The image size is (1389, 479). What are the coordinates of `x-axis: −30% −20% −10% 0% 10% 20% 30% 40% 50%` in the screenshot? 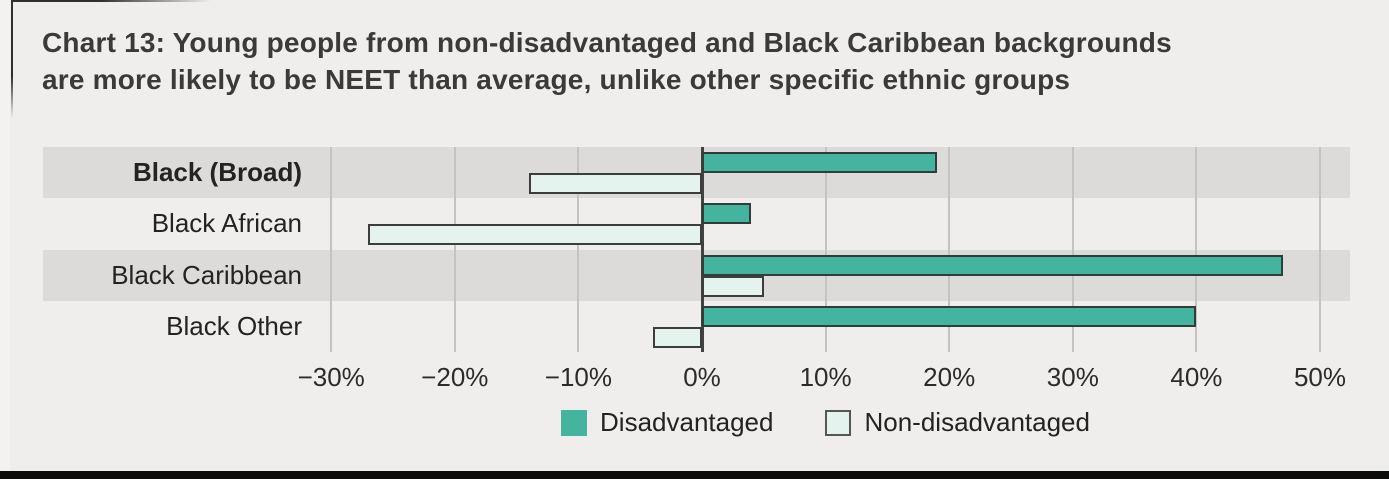 It's located at (696, 378).